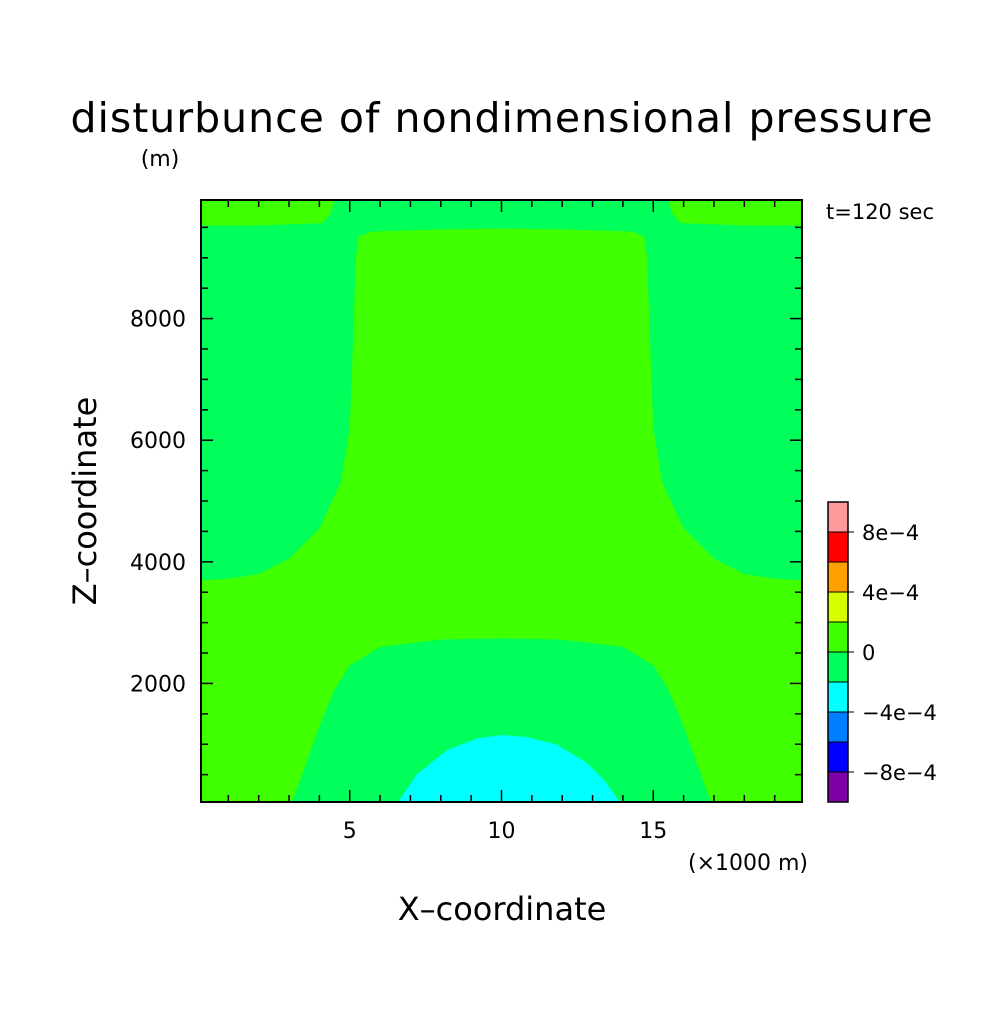  Describe the element at coordinates (882, 652) in the screenshot. I see `colorbar: −8e−4 −4e−4 0 4e−4 8e−4` at that location.